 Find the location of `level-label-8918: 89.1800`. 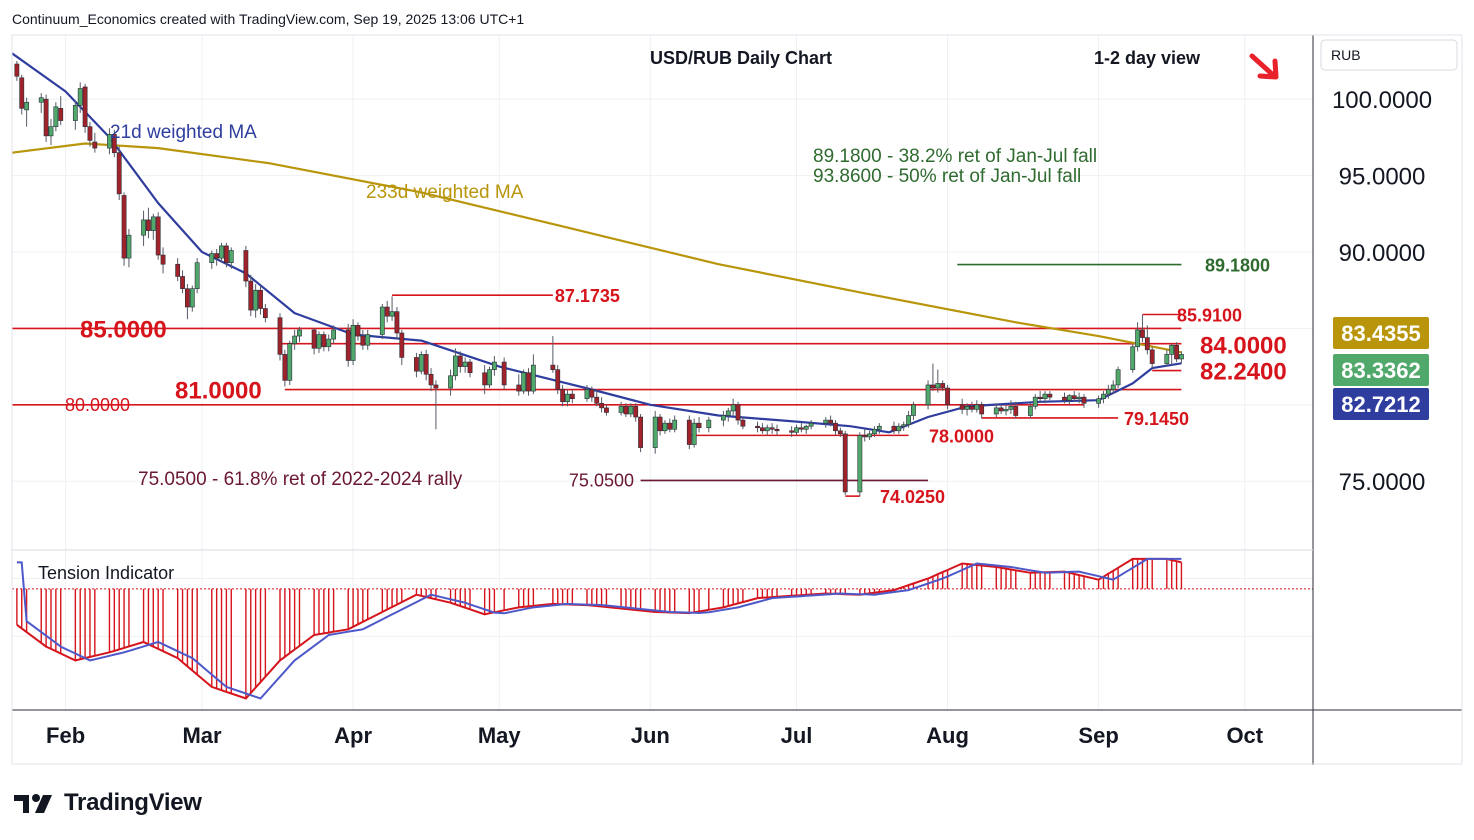

level-label-8918: 89.1800 is located at coordinates (1237, 266).